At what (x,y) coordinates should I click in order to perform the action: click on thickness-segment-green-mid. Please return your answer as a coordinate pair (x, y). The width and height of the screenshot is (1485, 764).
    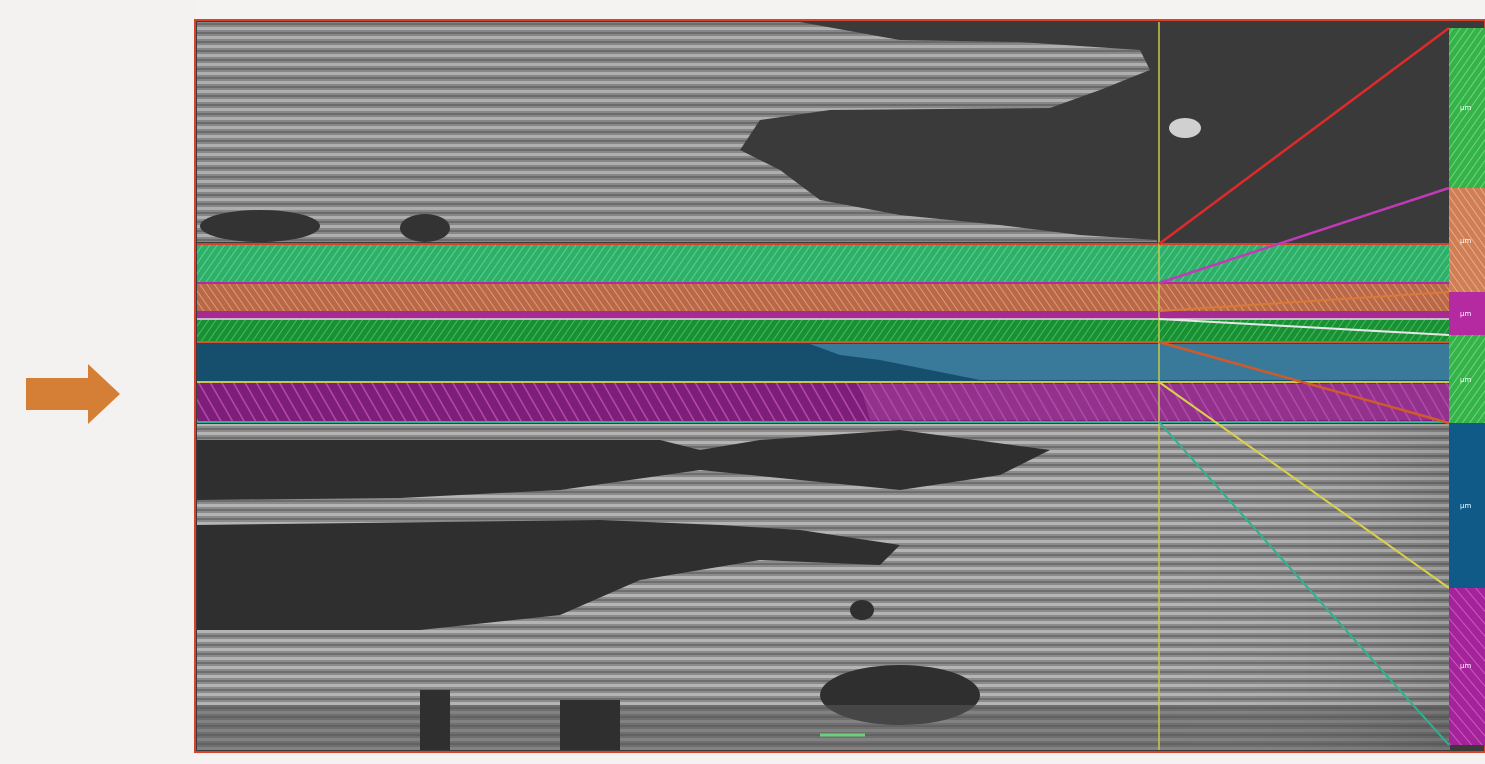
    Looking at the image, I should click on (1467, 379).